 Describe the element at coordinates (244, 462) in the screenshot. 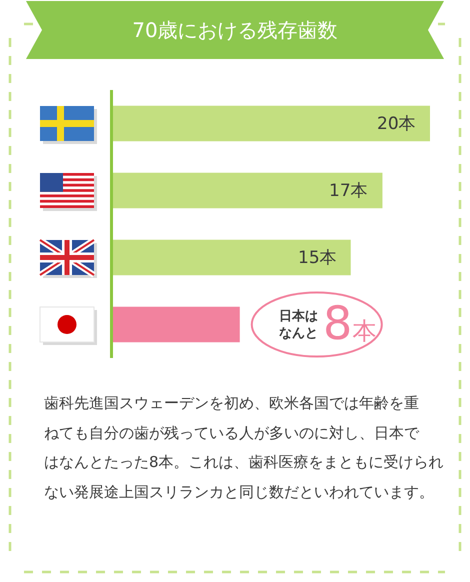

I see `text: はなんとたった8本。これは、歯科医療をまともに受けられ` at that location.